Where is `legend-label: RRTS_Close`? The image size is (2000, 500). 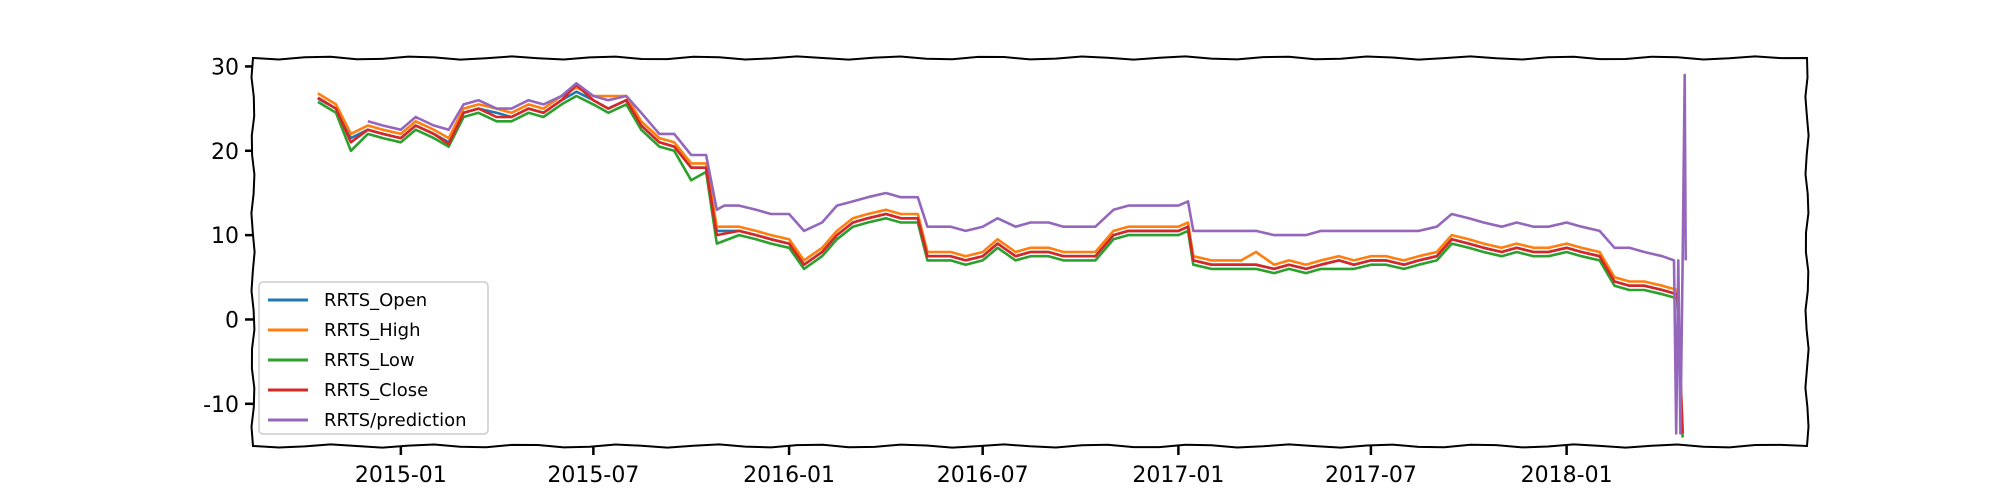 legend-label: RRTS_Close is located at coordinates (376, 390).